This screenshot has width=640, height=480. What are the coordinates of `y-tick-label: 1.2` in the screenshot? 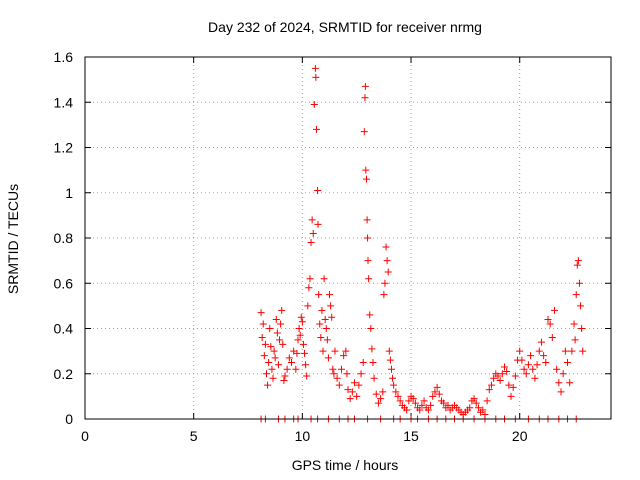 It's located at (64, 148).